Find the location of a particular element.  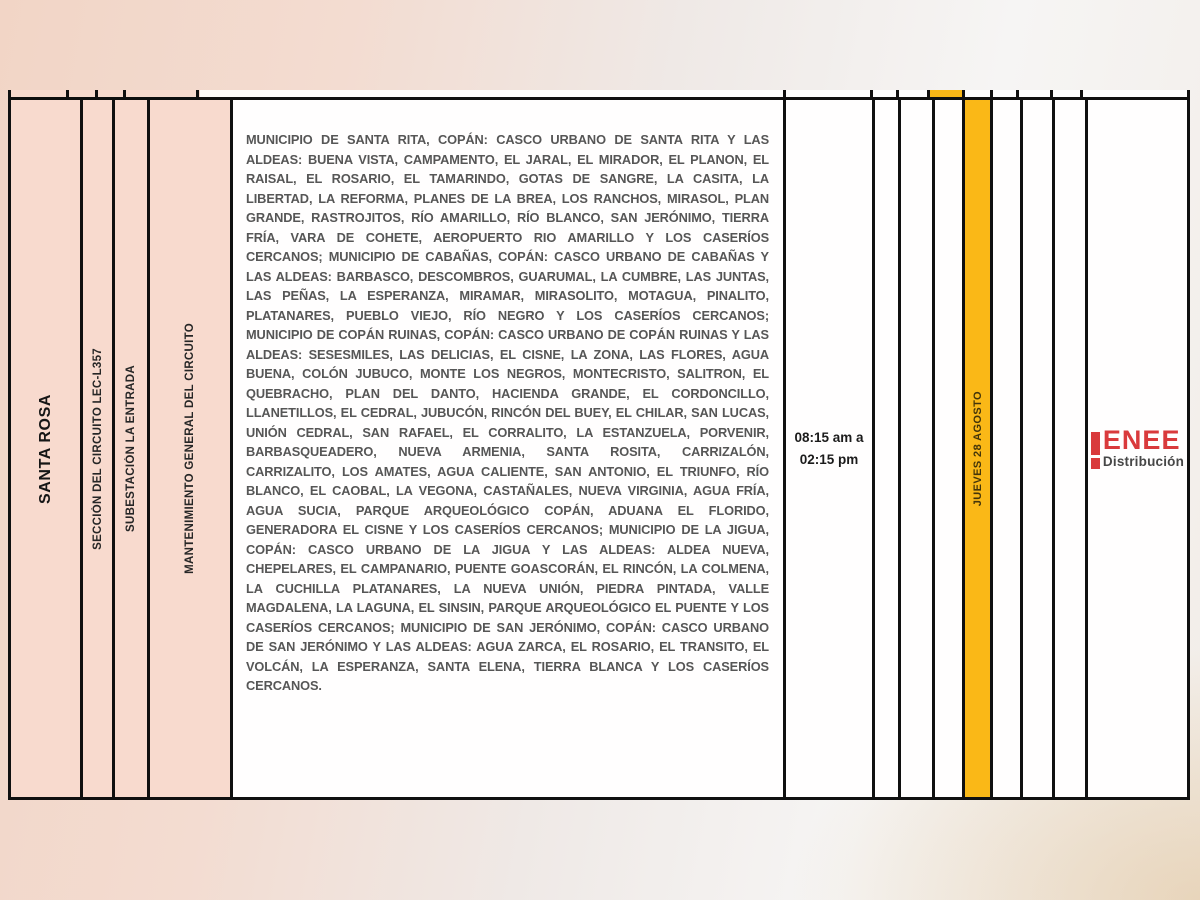

schedule-time-start: 08:15 am a is located at coordinates (829, 437).